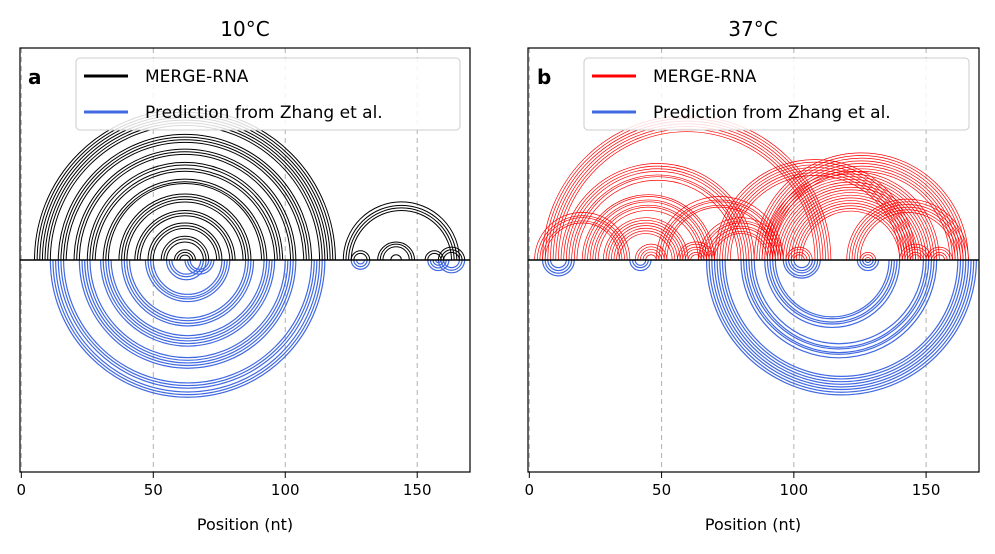  Describe the element at coordinates (772, 113) in the screenshot. I see `panel-b-legend-label-1: Prediction from Zhang et al.` at that location.